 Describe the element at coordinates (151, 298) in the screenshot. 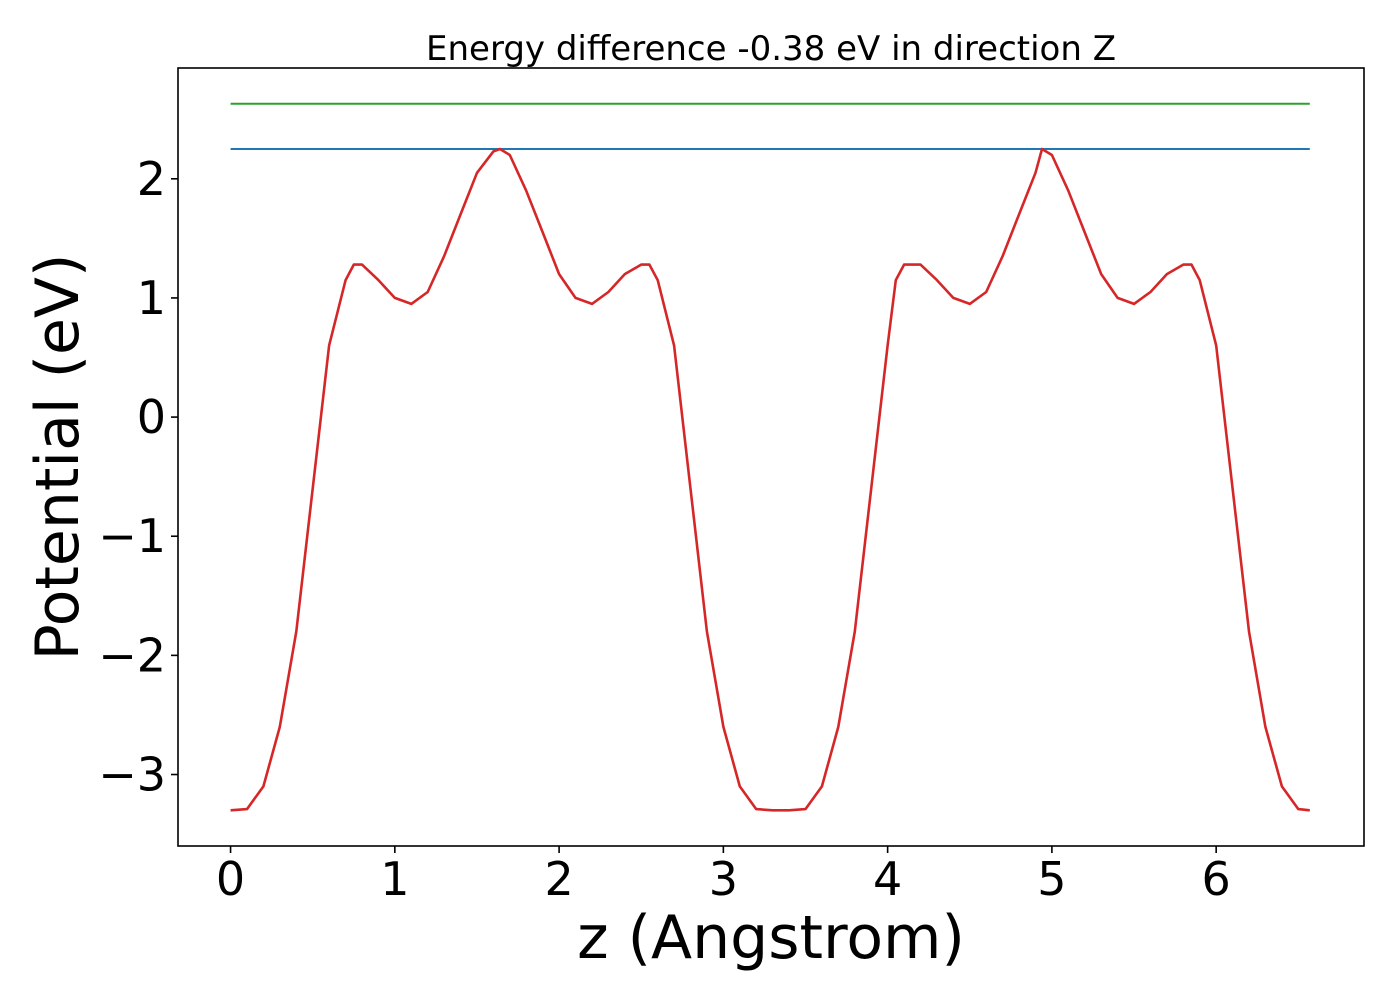

I see `y-tick-label: 1` at that location.